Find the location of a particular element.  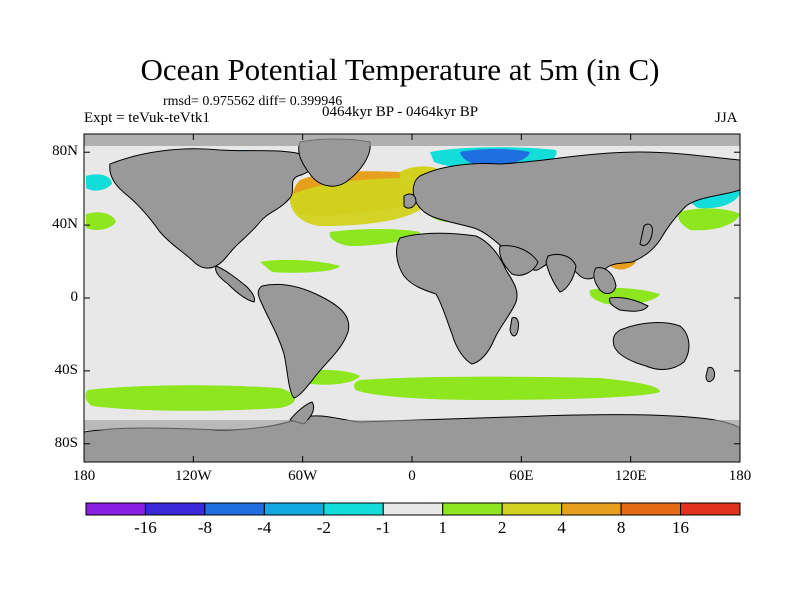

land-antarctic-peninsula is located at coordinates (302, 413).